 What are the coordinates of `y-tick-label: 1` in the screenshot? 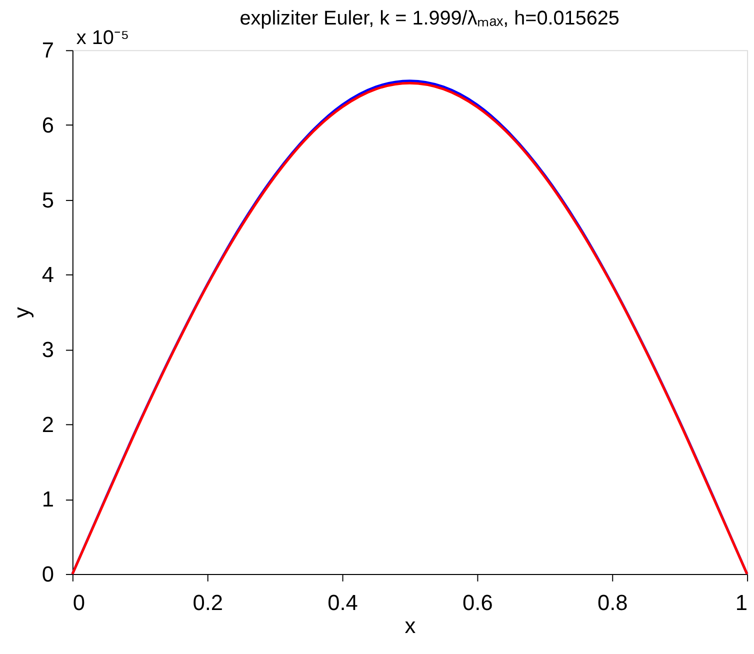 It's located at (48, 499).